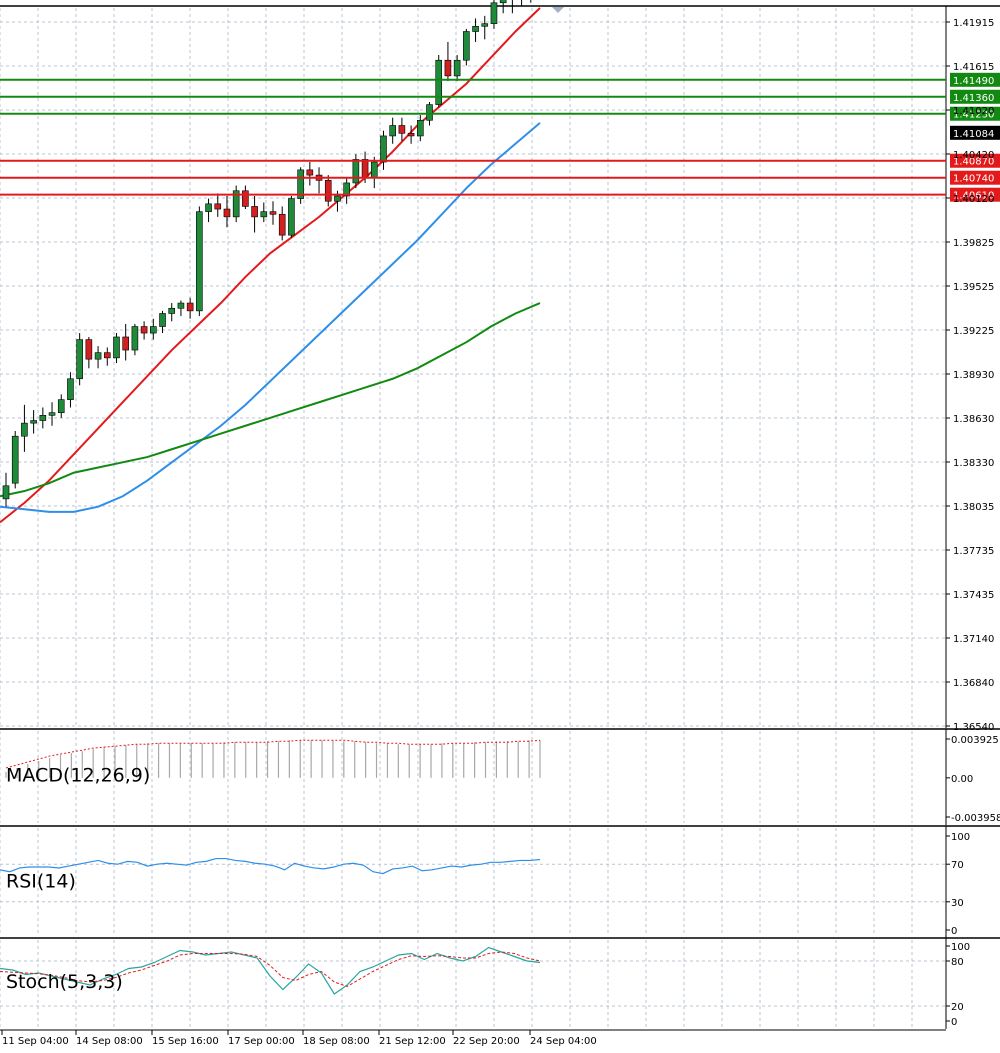 Image resolution: width=1000 pixels, height=1053 pixels. I want to click on price-tick-label: 1.38035, so click(973, 507).